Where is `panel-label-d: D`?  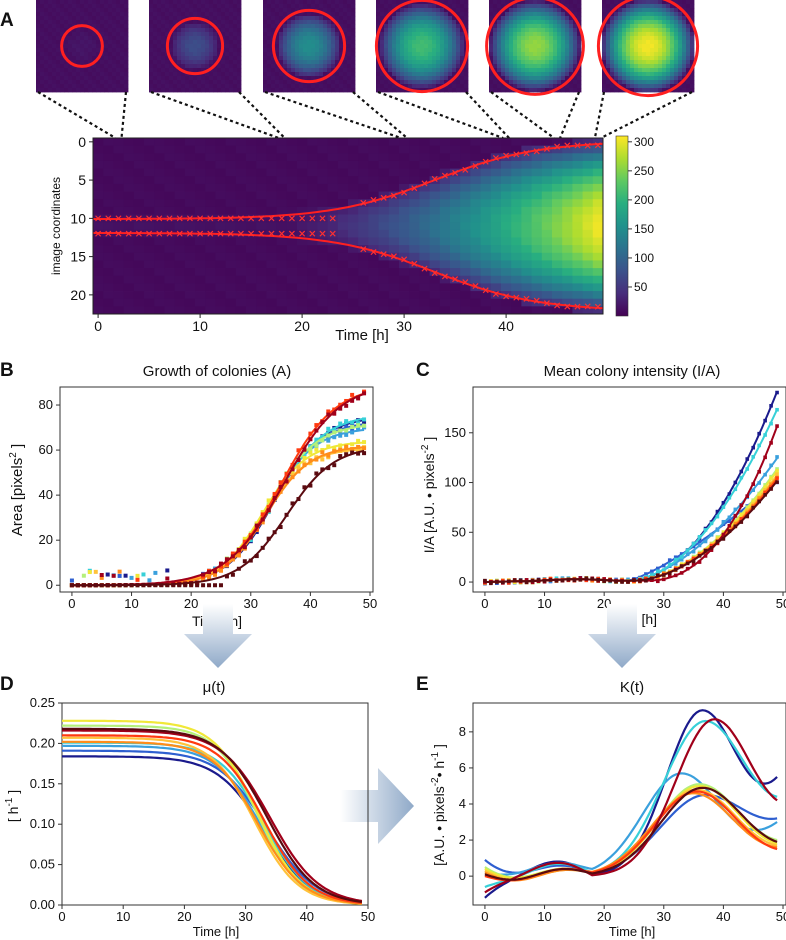
panel-label-d: D is located at coordinates (7, 684).